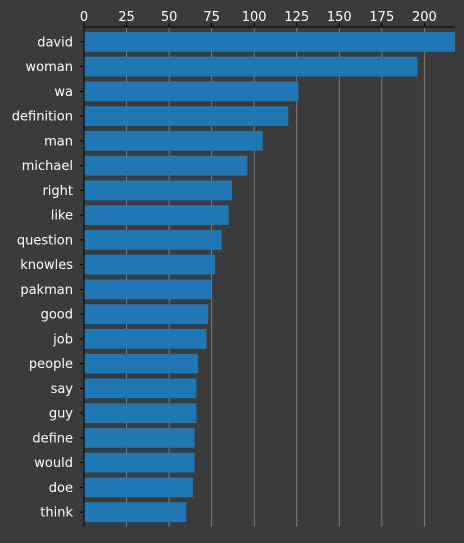 The width and height of the screenshot is (464, 543). What do you see at coordinates (52, 438) in the screenshot?
I see `y-tick-label: define` at bounding box center [52, 438].